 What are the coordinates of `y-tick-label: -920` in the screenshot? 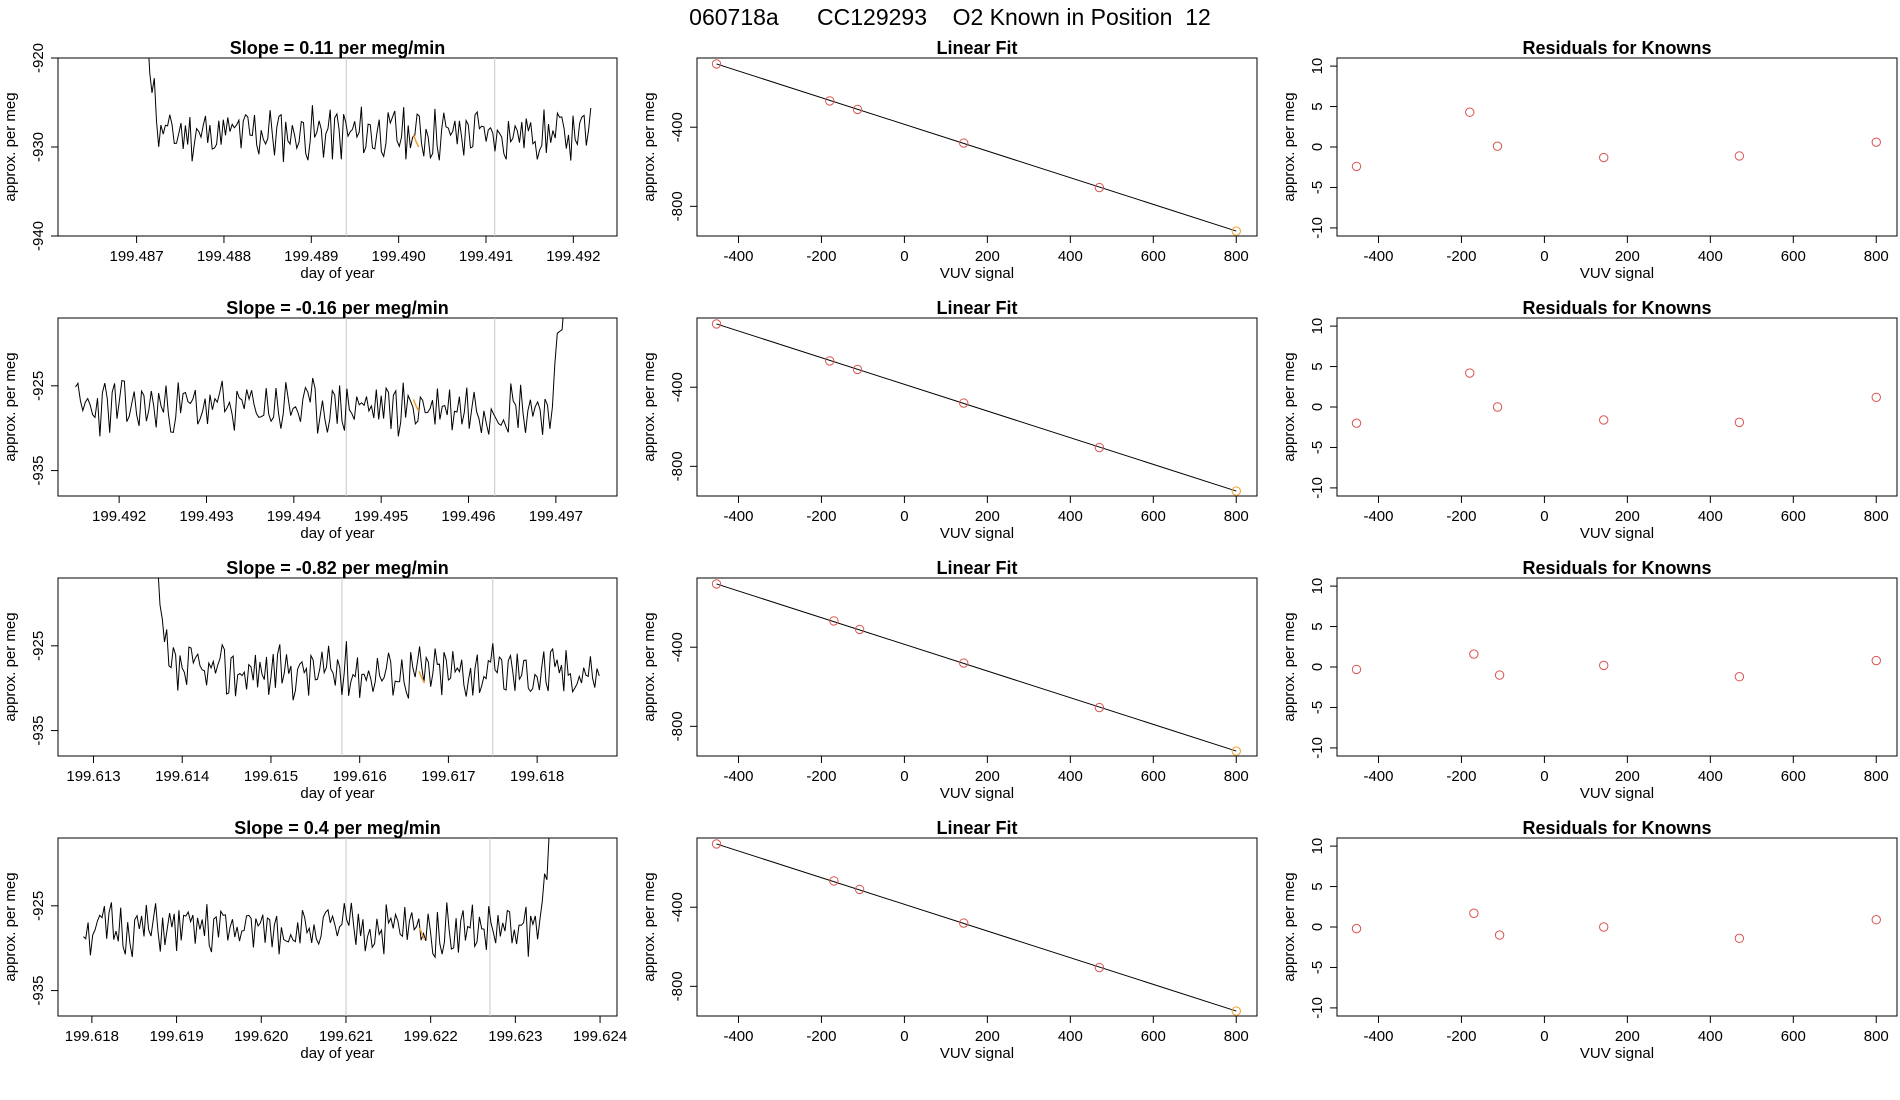 It's located at (38, 58).